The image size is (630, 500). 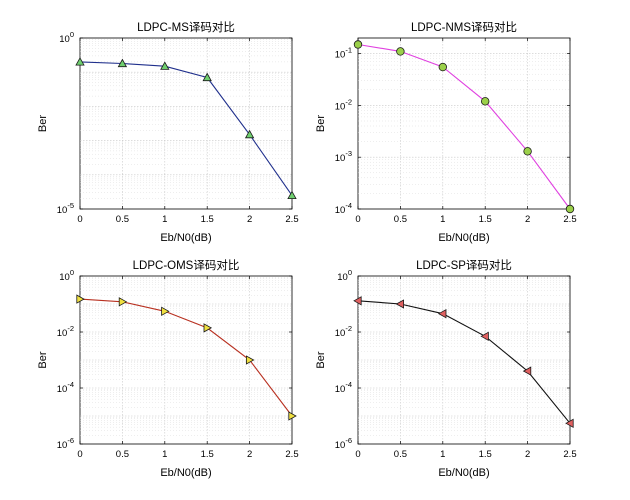 I want to click on chart-title: LDPC-SP译码对比, so click(x=464, y=265).